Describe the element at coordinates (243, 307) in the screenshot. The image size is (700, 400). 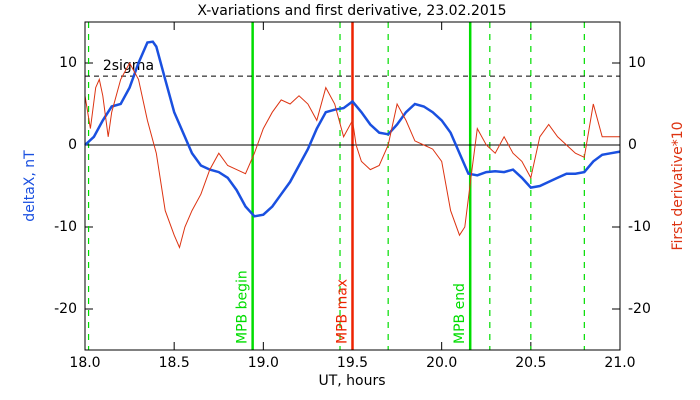
I see `vertical-line-label: MPB begin` at that location.